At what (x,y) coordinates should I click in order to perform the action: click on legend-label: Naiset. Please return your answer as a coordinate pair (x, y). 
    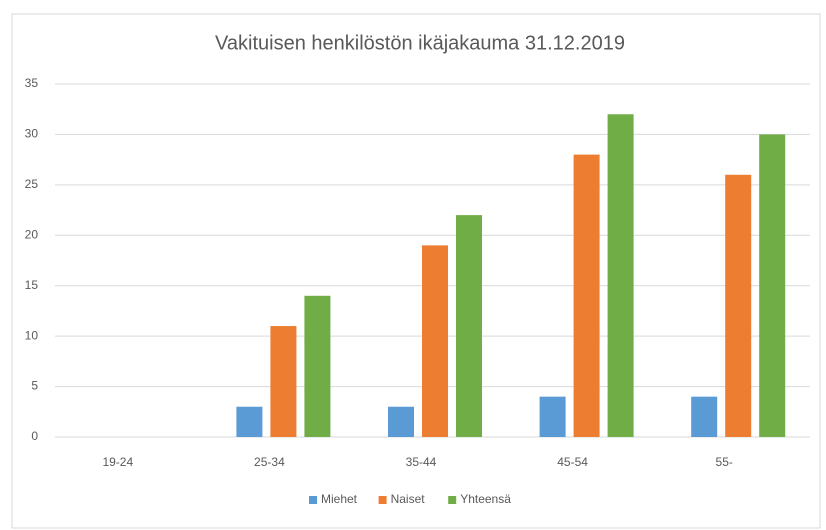
    Looking at the image, I should click on (408, 499).